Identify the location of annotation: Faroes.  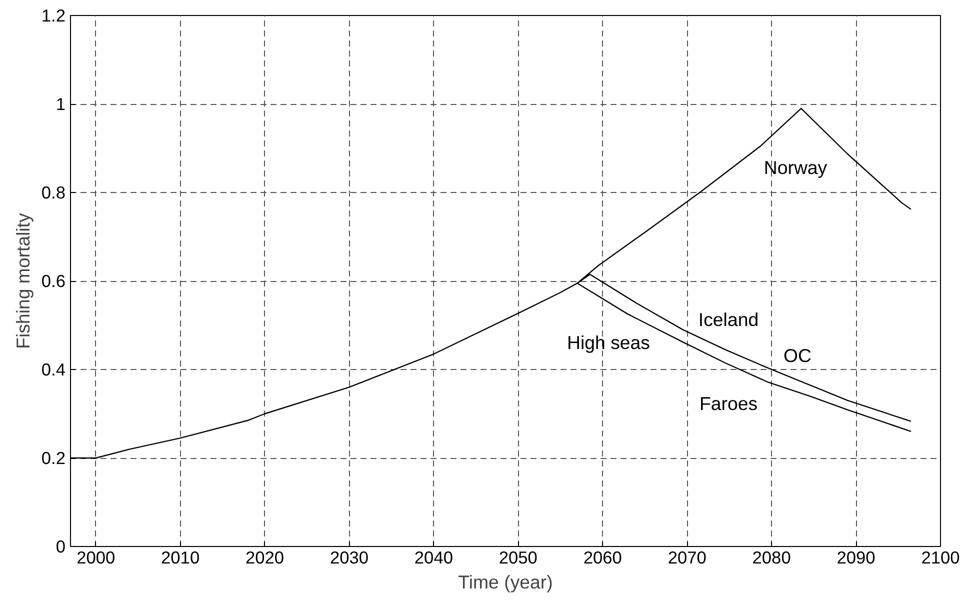
(728, 403).